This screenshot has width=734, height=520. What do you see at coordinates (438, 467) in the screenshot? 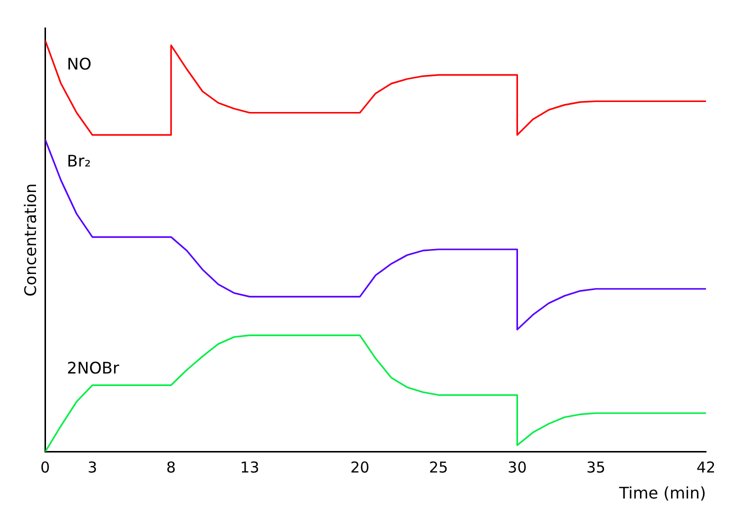
I see `x-tick-label: 25` at bounding box center [438, 467].